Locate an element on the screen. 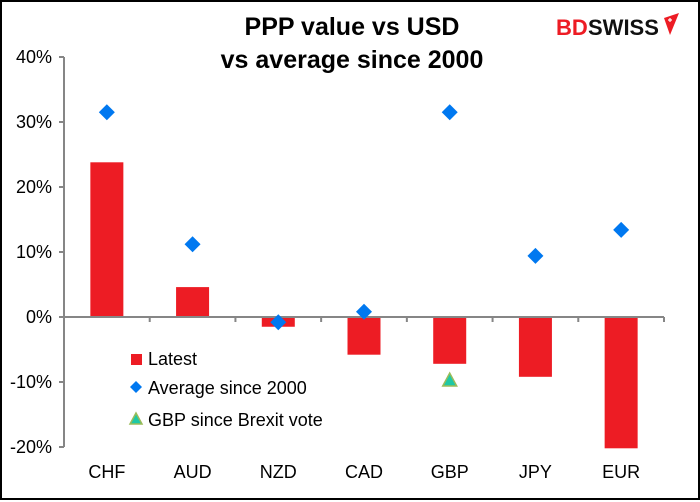 The height and width of the screenshot is (502, 700). legend-label-average: Average since 2000 is located at coordinates (227, 388).